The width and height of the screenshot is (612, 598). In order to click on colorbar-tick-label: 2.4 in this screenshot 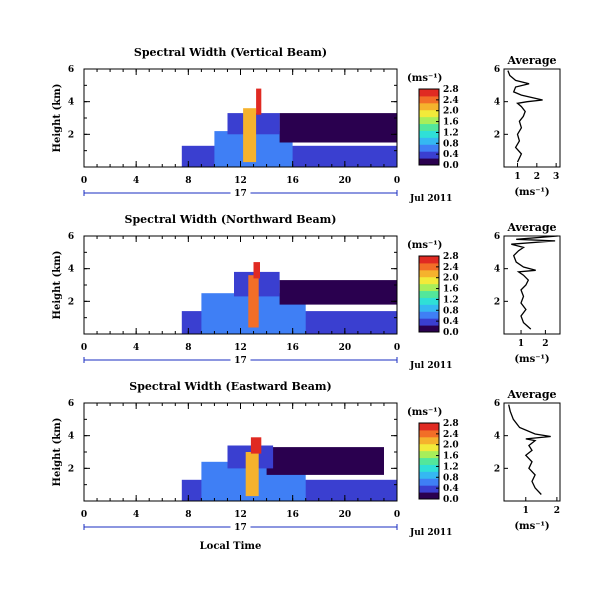, I will do `click(451, 268)`.